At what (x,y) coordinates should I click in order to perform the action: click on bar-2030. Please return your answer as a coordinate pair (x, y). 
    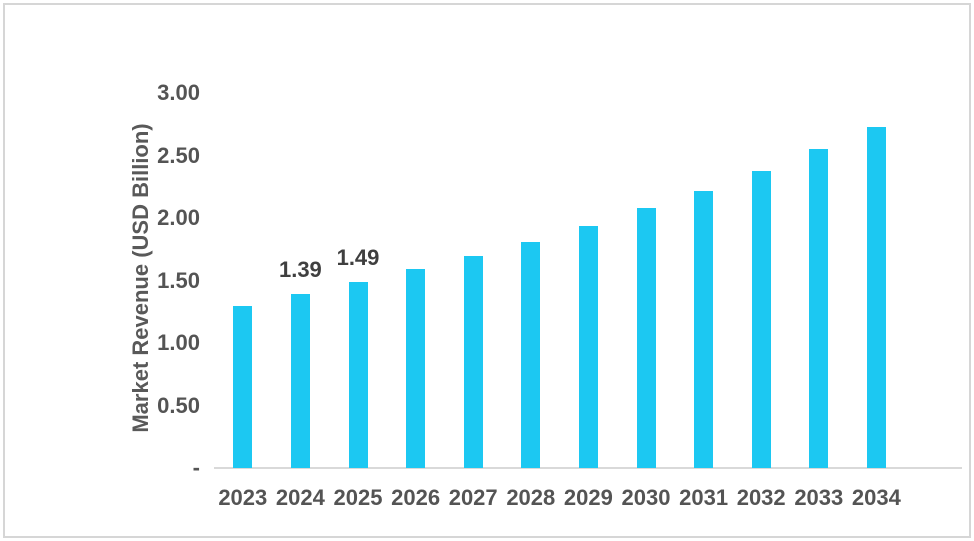
    Looking at the image, I should click on (646, 338).